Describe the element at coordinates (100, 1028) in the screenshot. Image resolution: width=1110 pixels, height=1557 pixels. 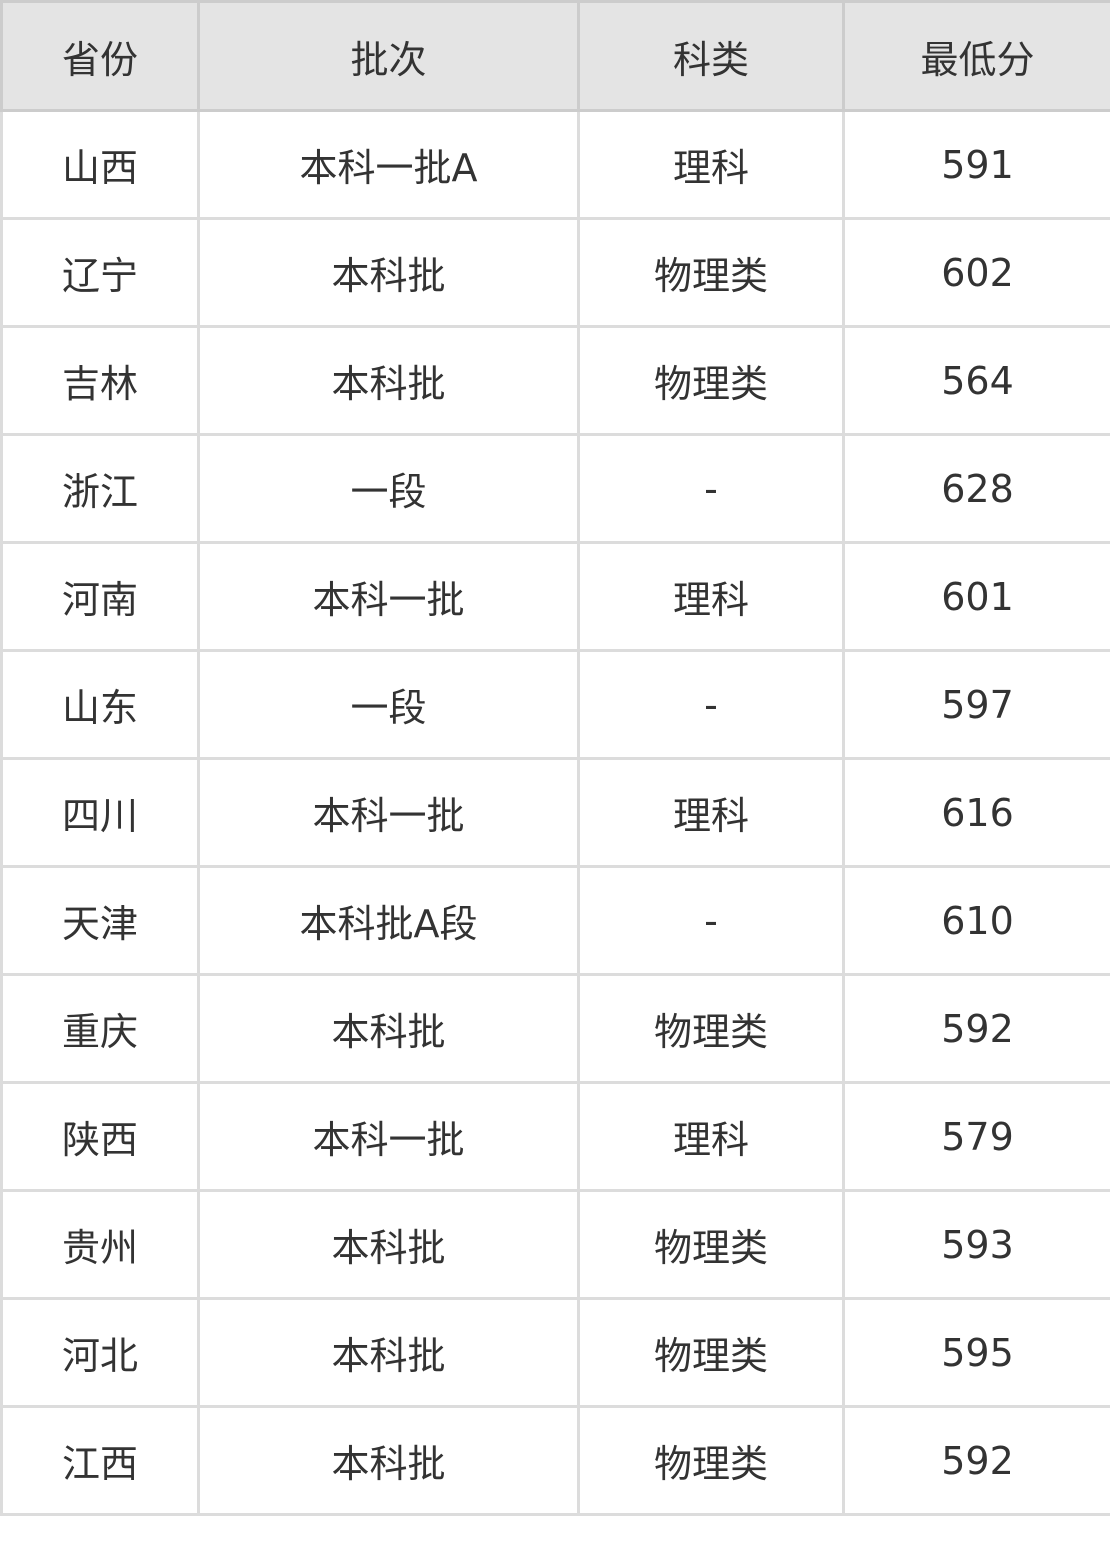
I see `cell-province: 重庆` at that location.